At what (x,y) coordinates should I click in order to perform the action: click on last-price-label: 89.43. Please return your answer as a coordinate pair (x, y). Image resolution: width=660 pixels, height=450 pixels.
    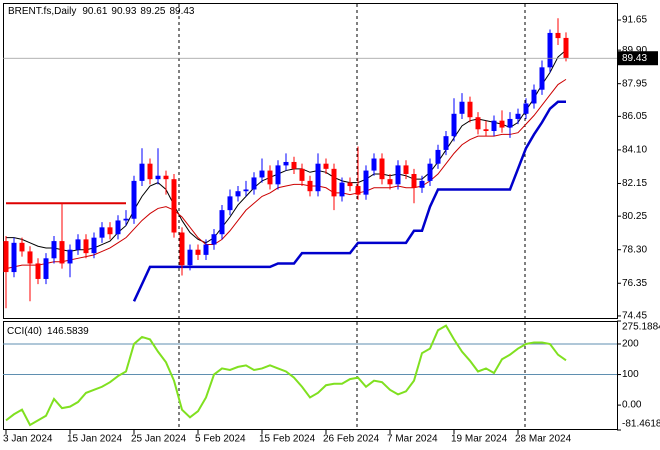
    Looking at the image, I should click on (634, 58).